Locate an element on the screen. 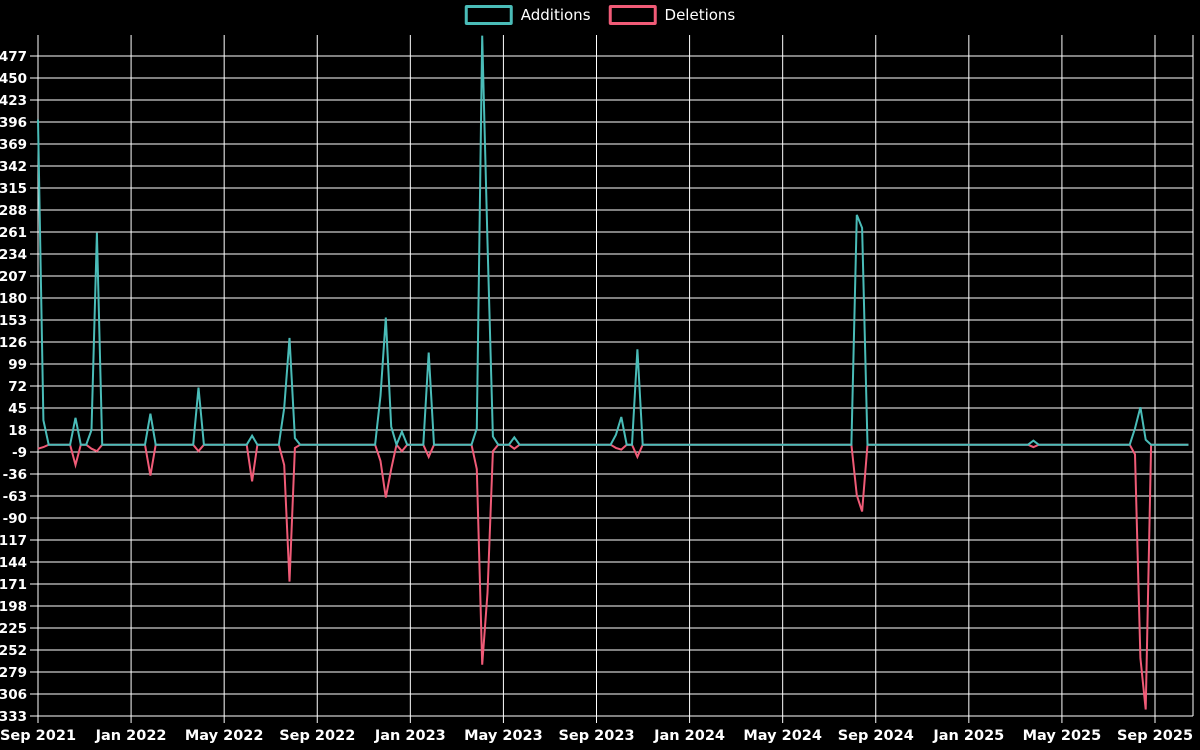 Image resolution: width=1200 pixels, height=750 pixels. legend-item-deletions: Deletions is located at coordinates (672, 15).